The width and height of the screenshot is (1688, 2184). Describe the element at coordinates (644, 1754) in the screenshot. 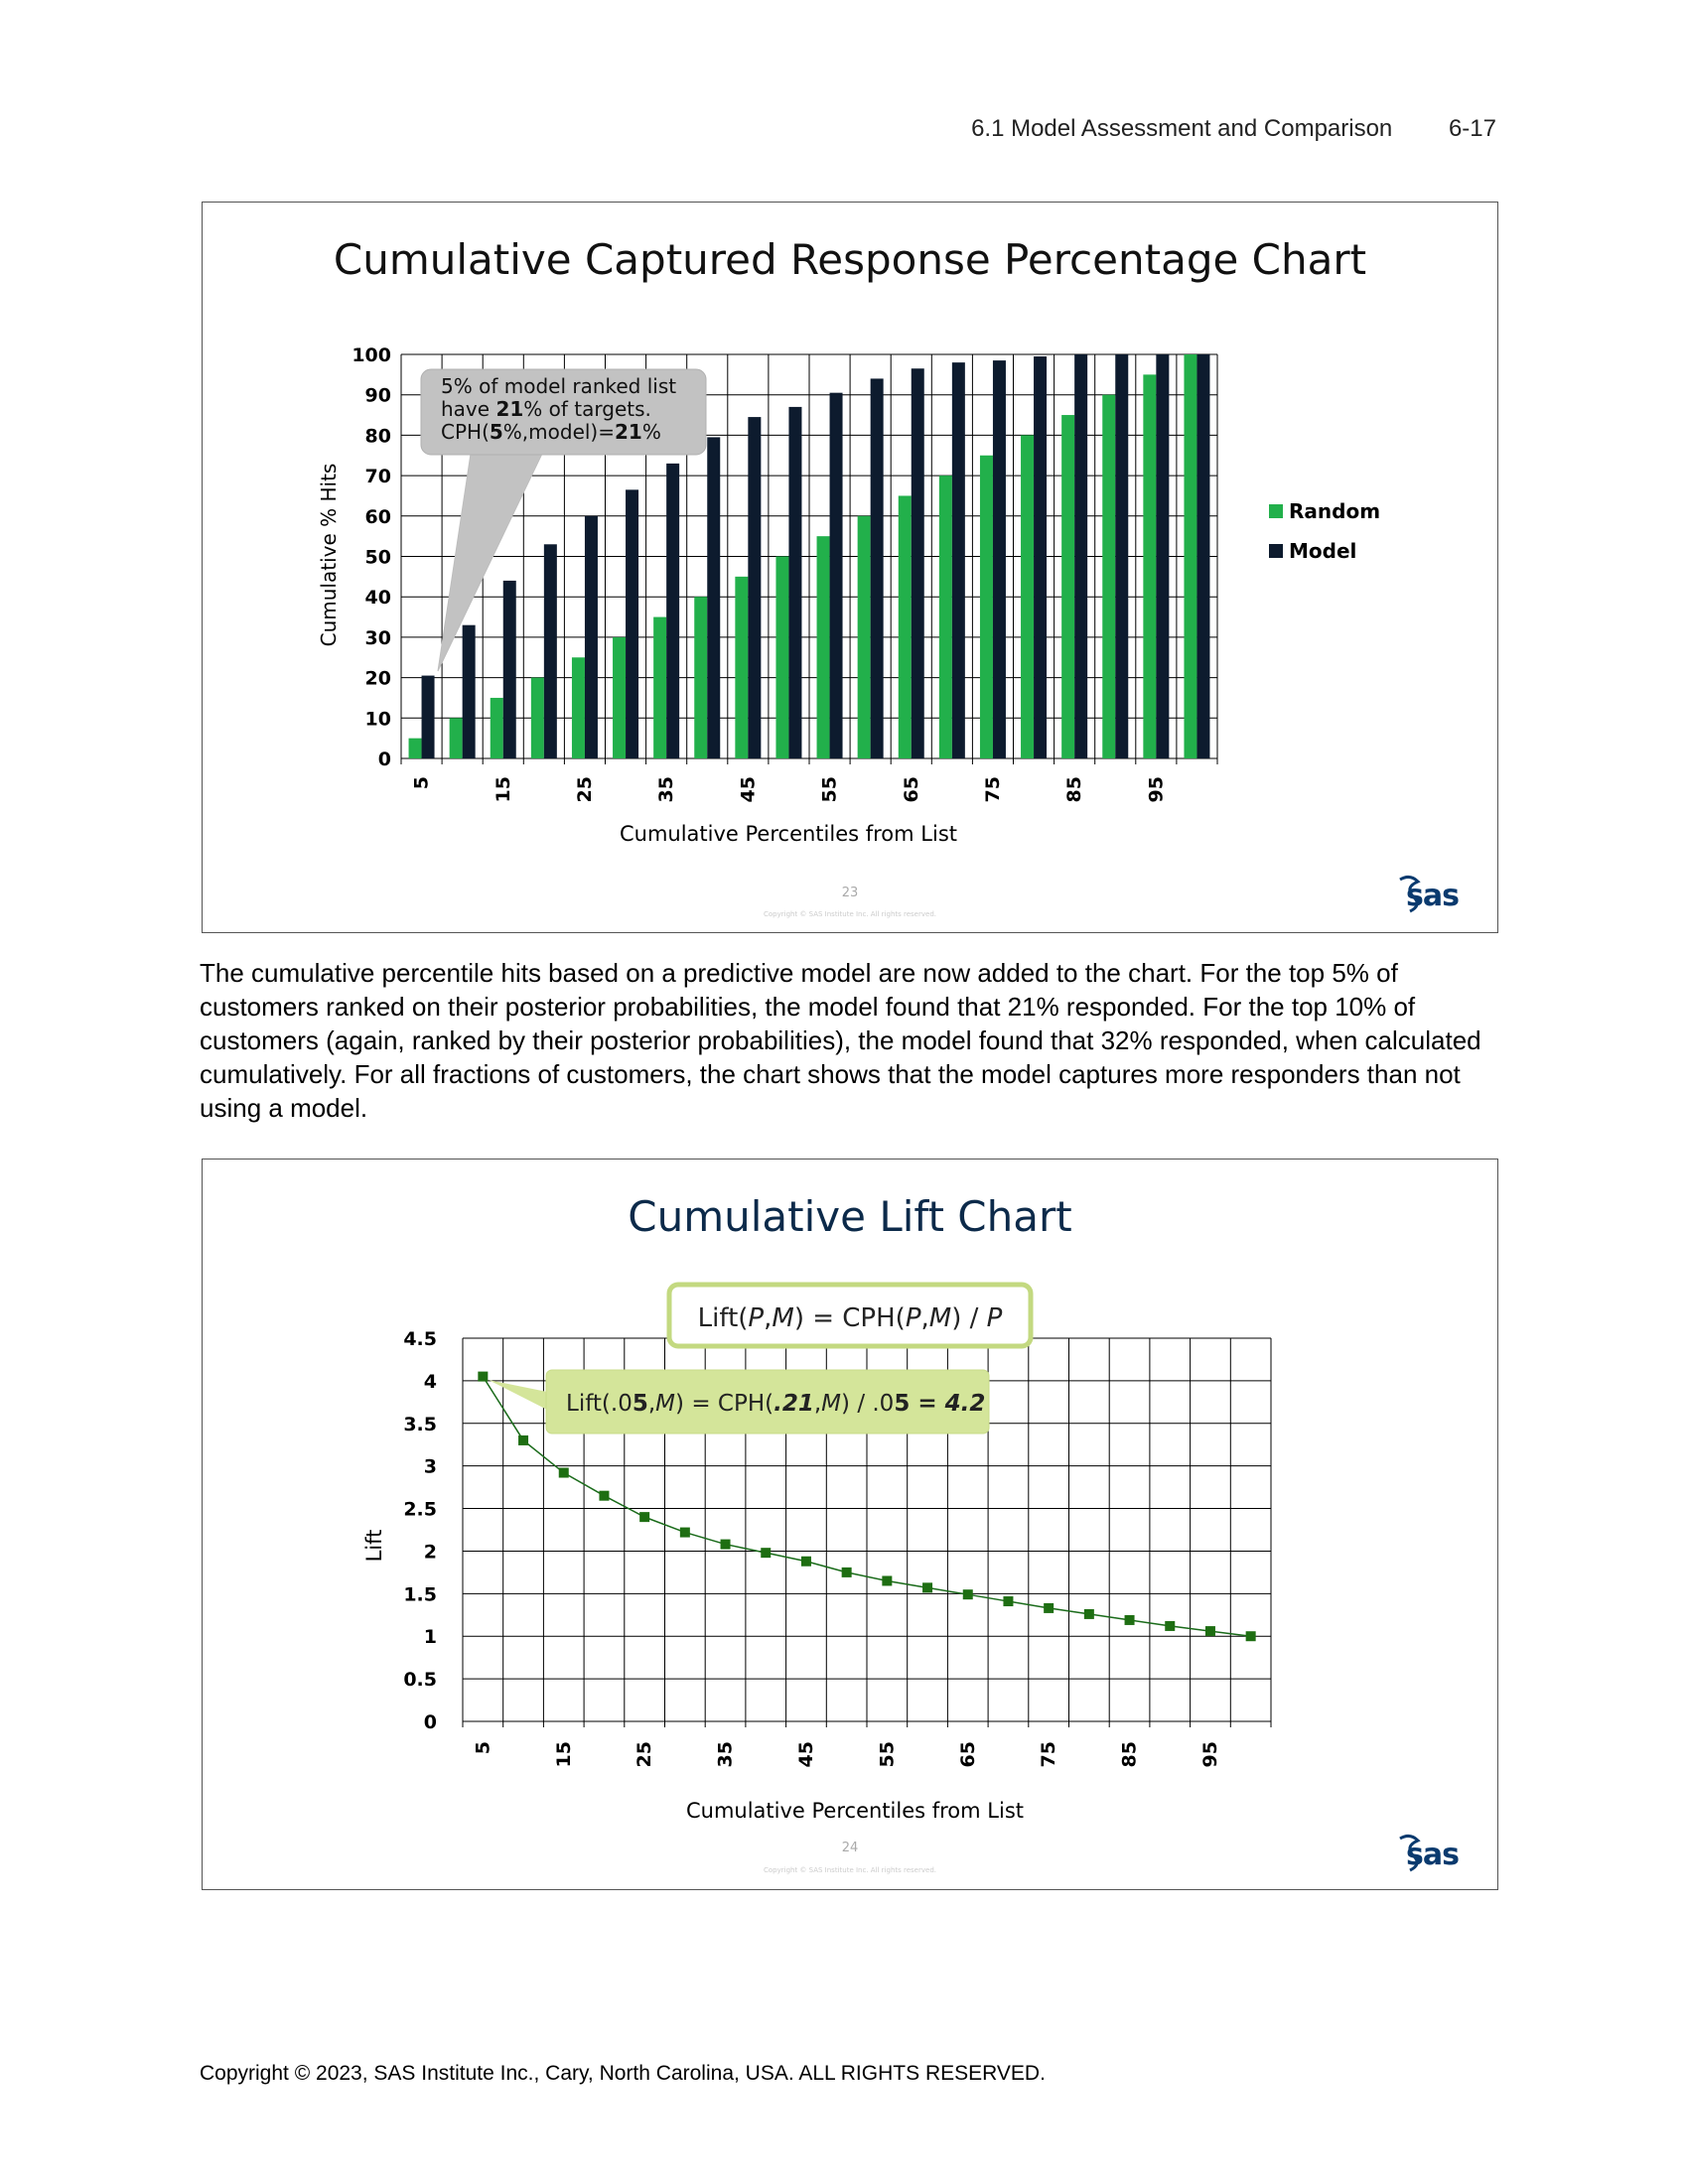

I see `x-tick-label: 25` at that location.